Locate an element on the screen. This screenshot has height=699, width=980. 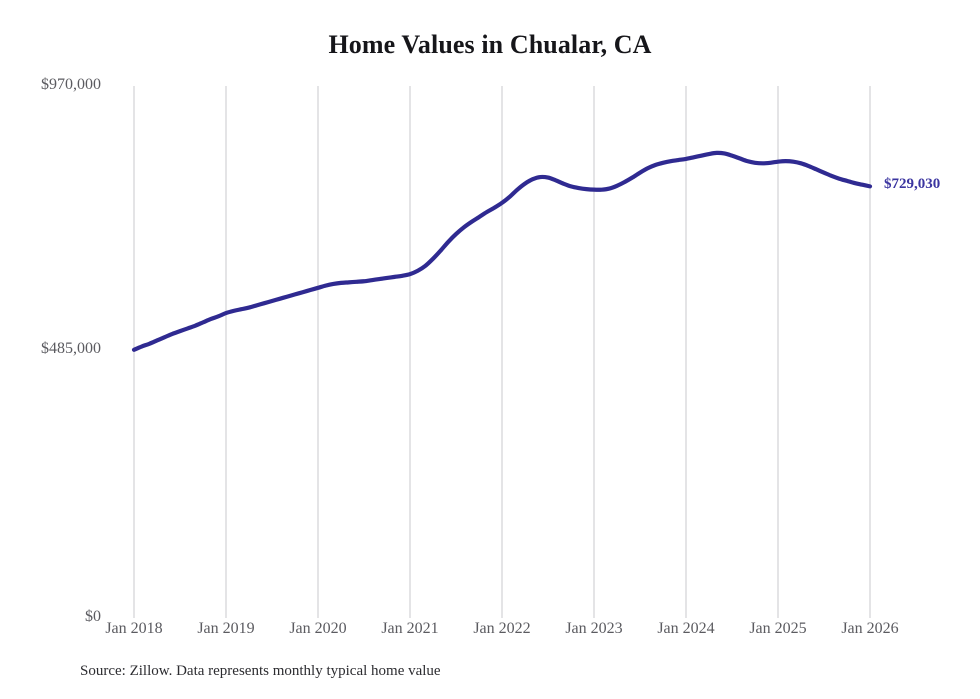
x-axis-tick-jan-2018: Jan 2018 is located at coordinates (134, 628).